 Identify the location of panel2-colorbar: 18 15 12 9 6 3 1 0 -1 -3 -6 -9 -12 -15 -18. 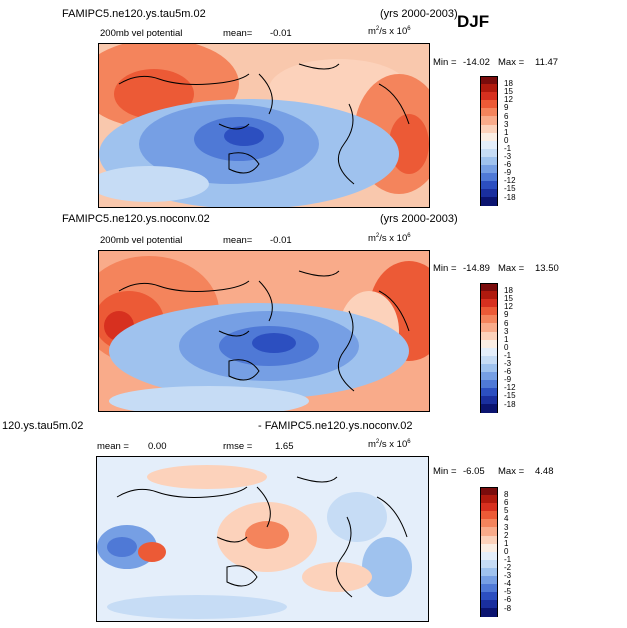
(498, 348).